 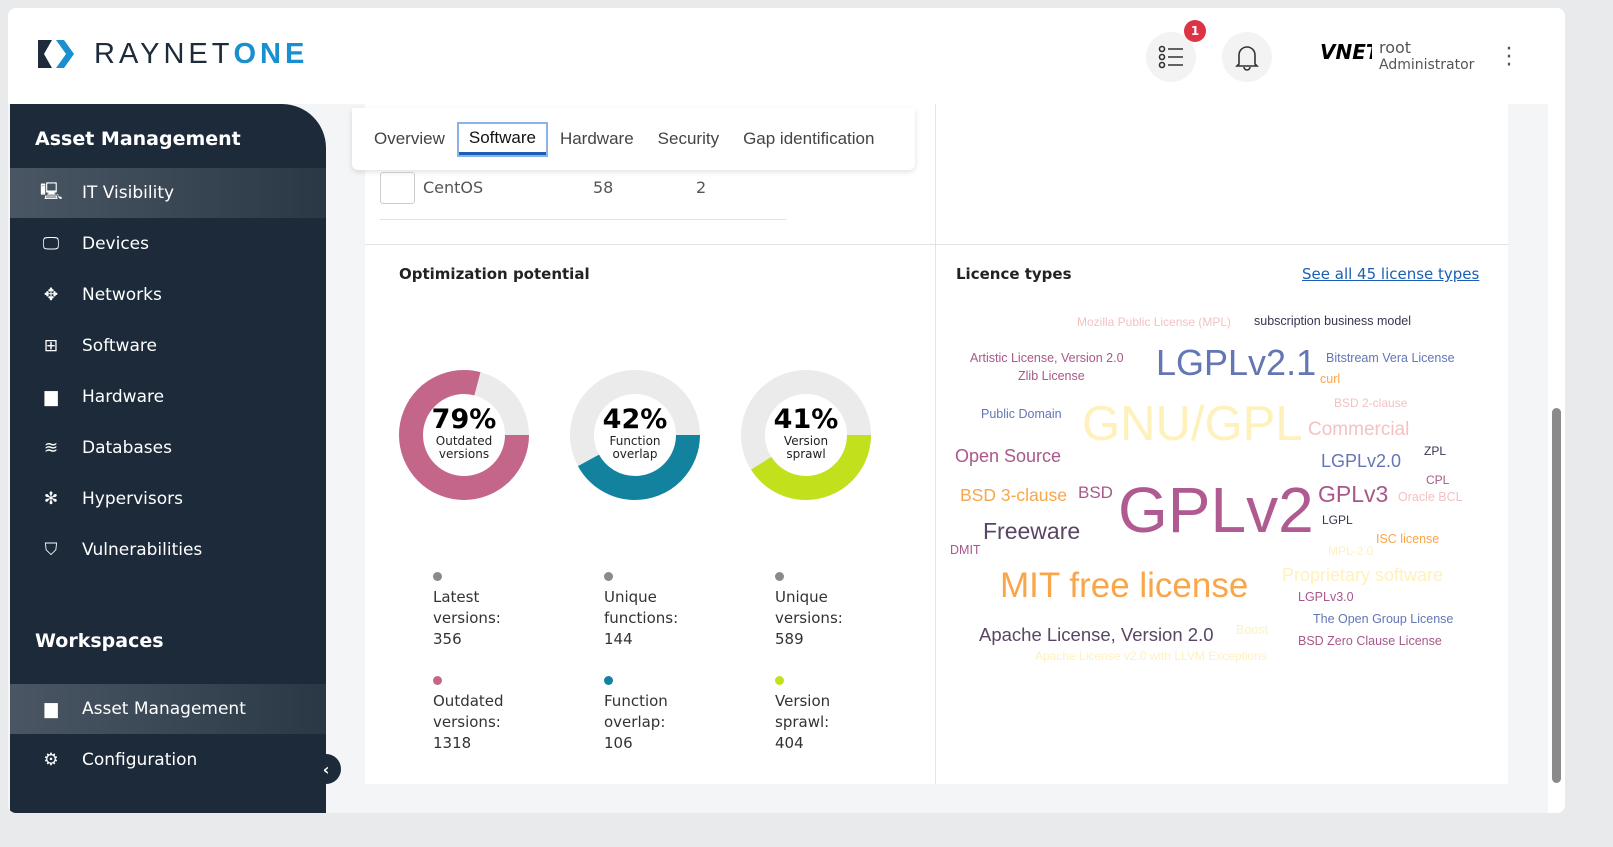 I want to click on os-name: CentOS, so click(x=453, y=187).